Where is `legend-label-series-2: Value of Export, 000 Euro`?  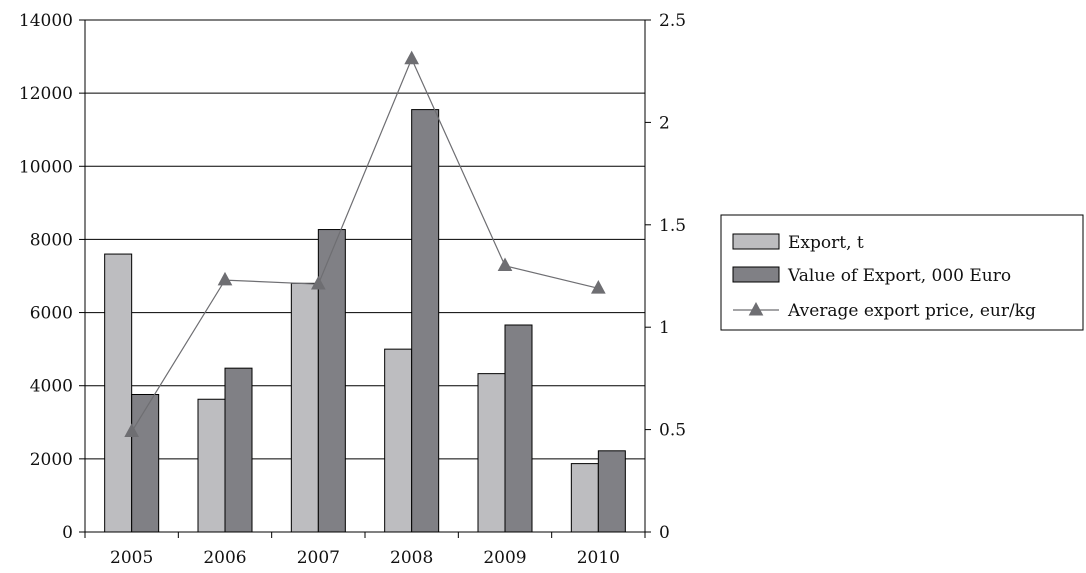 legend-label-series-2: Value of Export, 000 Euro is located at coordinates (899, 276).